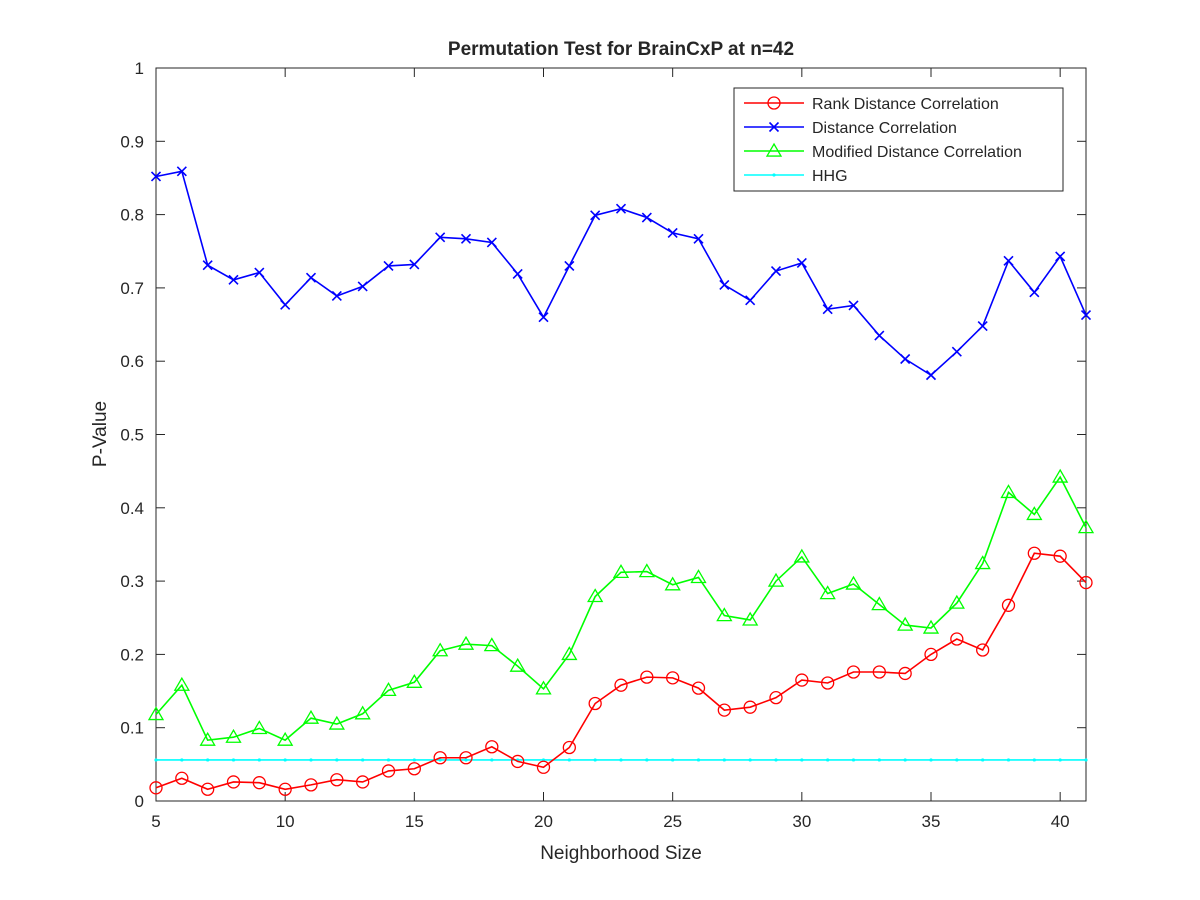 Image resolution: width=1200 pixels, height=900 pixels. What do you see at coordinates (672, 821) in the screenshot?
I see `x-tick-label: 25` at bounding box center [672, 821].